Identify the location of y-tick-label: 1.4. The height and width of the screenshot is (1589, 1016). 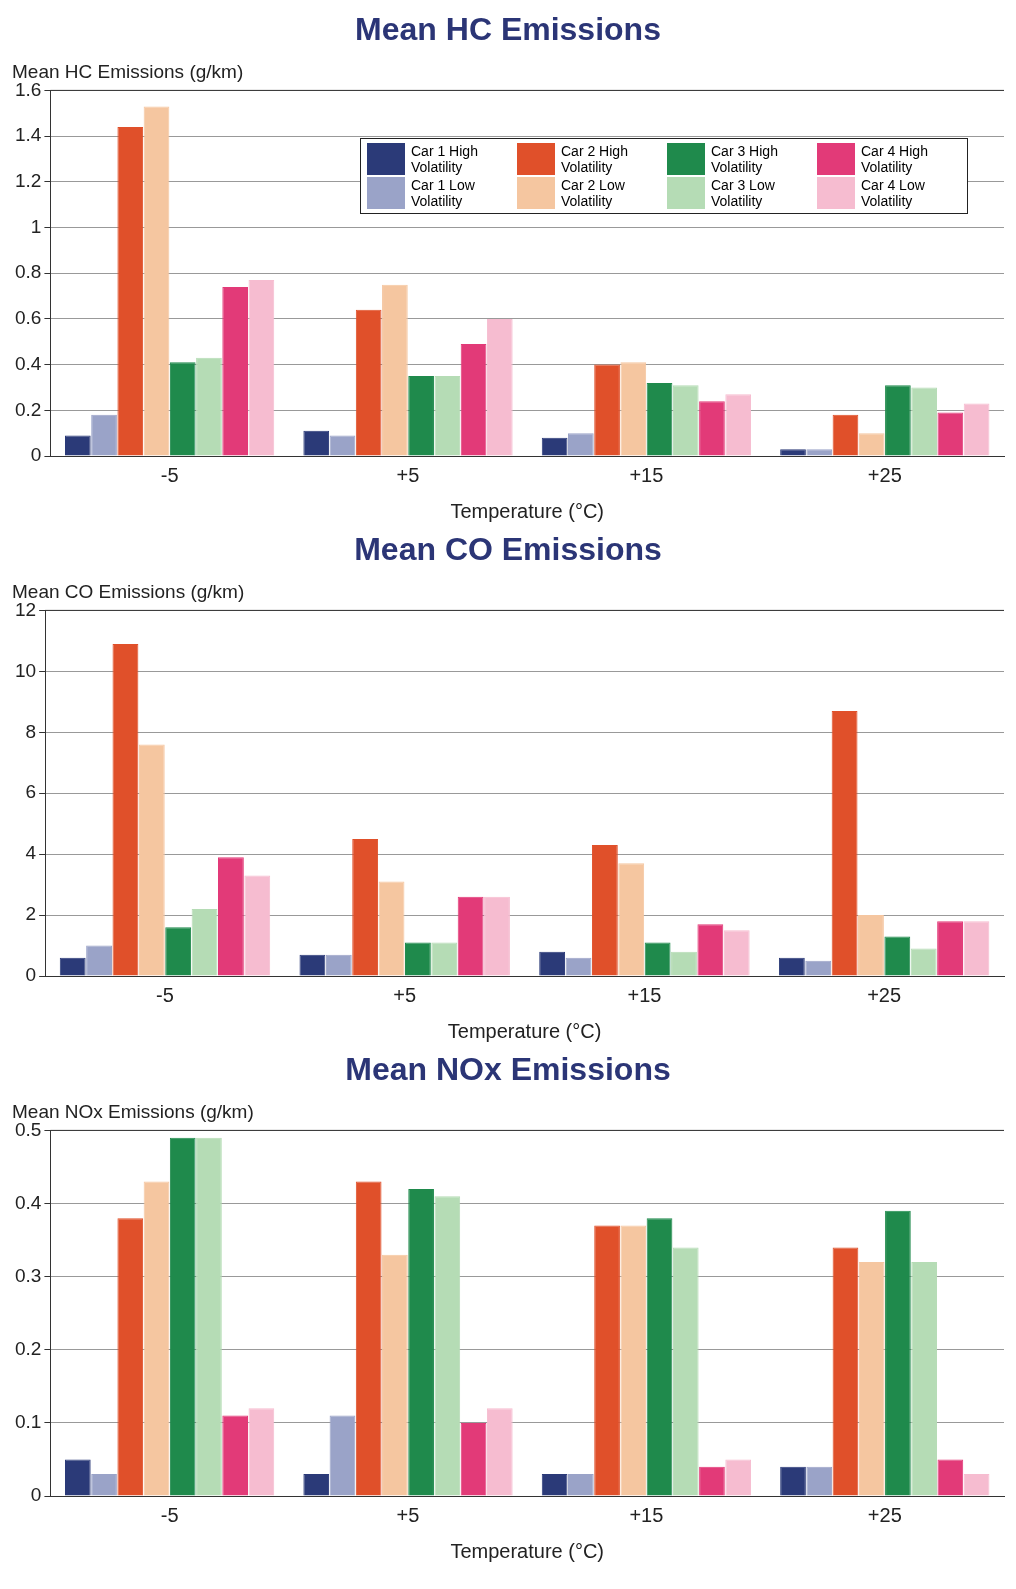
(28, 135).